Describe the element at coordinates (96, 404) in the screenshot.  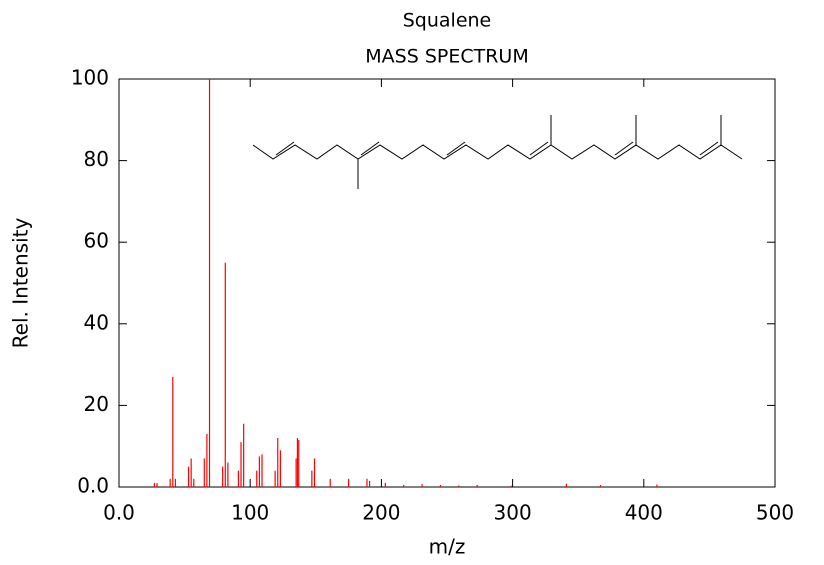
I see `y-tick-label: 20` at that location.